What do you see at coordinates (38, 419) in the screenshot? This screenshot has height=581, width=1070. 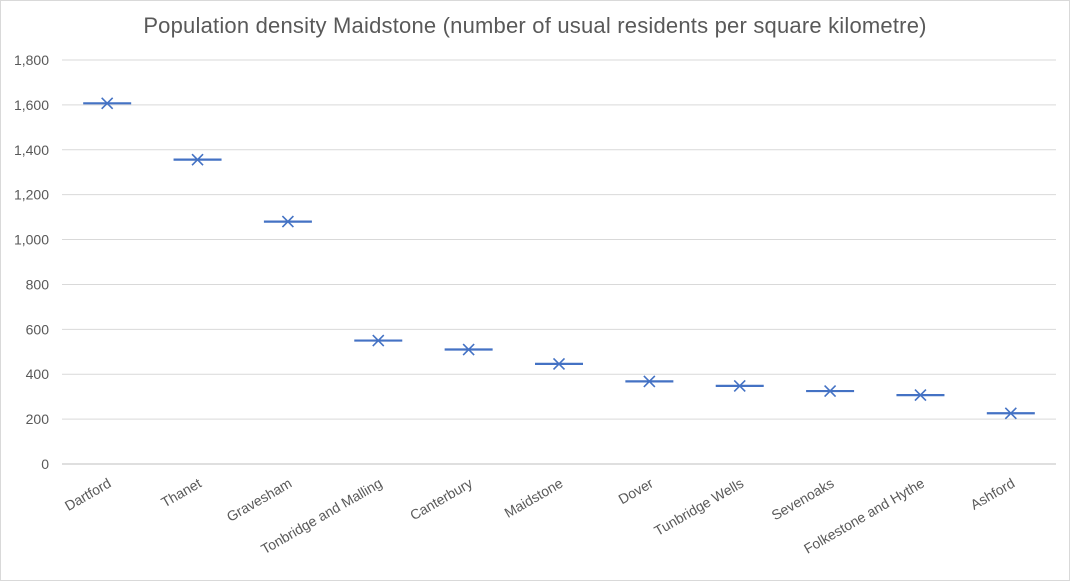 I see `y-tick-label: 200` at bounding box center [38, 419].